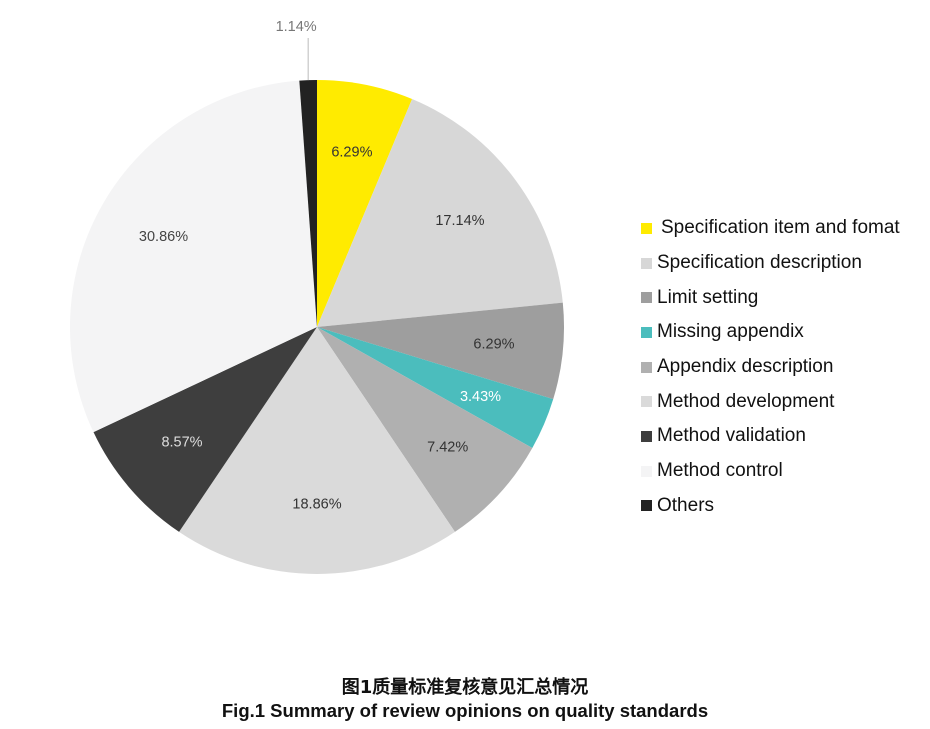 The height and width of the screenshot is (729, 930). I want to click on legend-label: Appendix description, so click(745, 367).